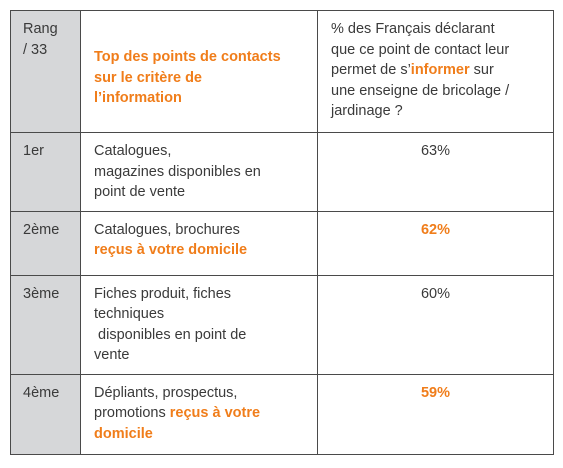 This screenshot has width=563, height=468. What do you see at coordinates (187, 57) in the screenshot?
I see `title-line: Top des points de contacts` at bounding box center [187, 57].